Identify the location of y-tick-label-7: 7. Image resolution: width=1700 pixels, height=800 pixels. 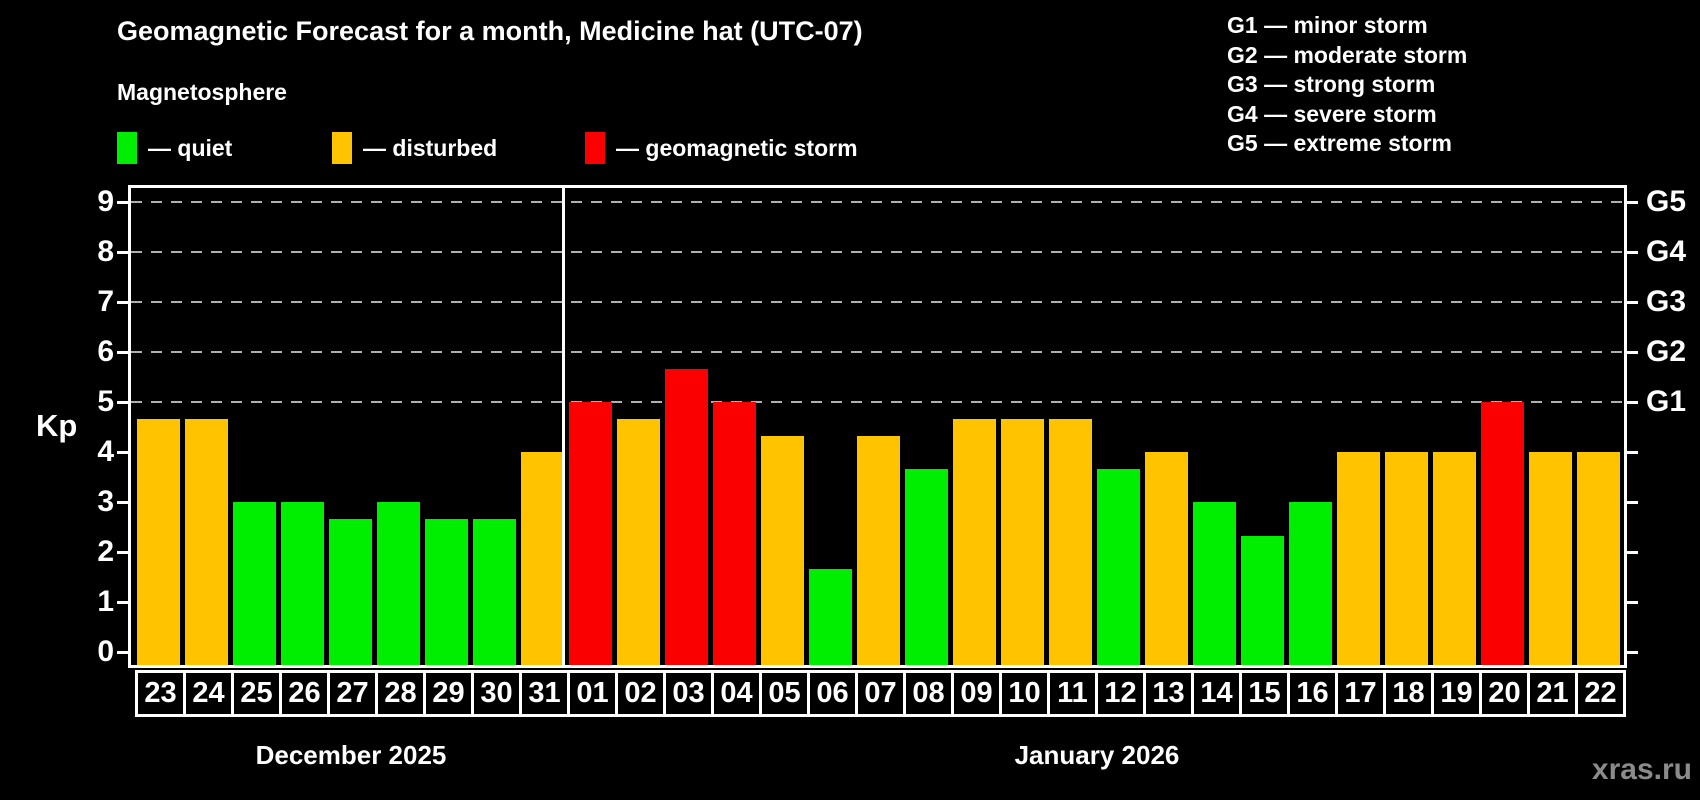
(105, 301).